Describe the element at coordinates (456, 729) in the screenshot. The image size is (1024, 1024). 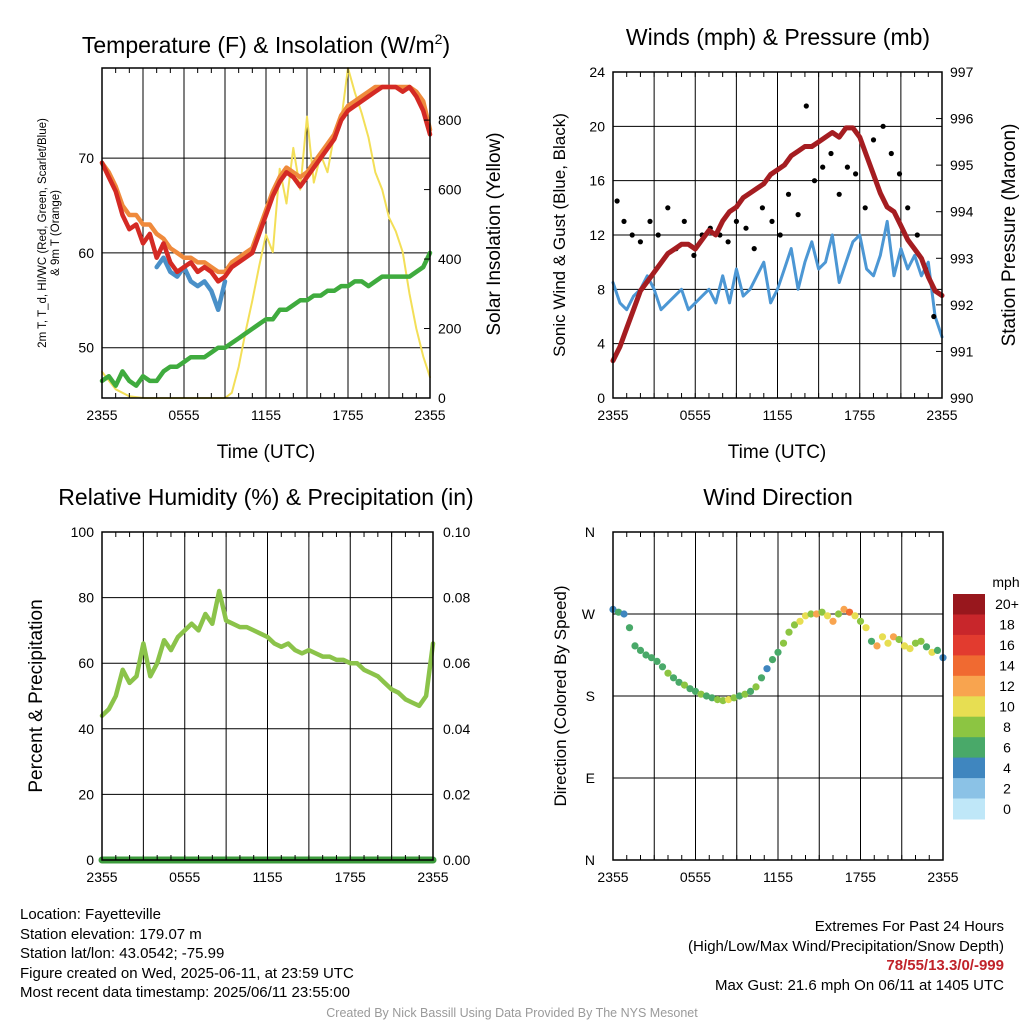
I see `y-right-tick-label: 0.04` at that location.